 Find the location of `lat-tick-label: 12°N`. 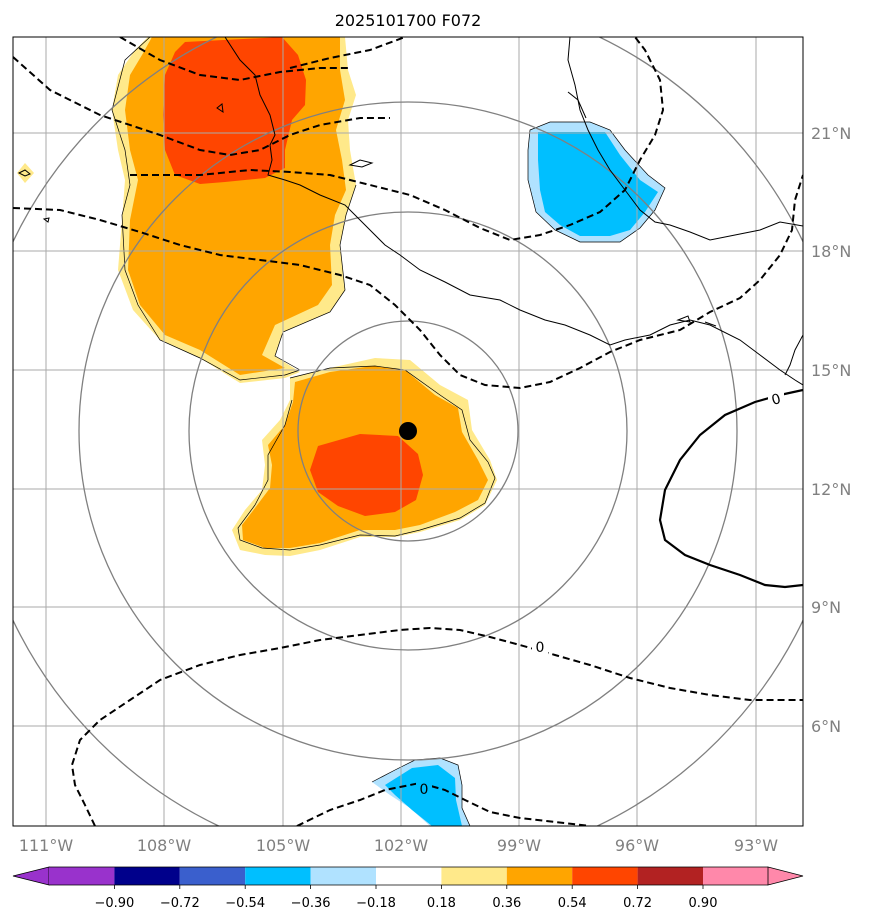

lat-tick-label: 12°N is located at coordinates (831, 489).